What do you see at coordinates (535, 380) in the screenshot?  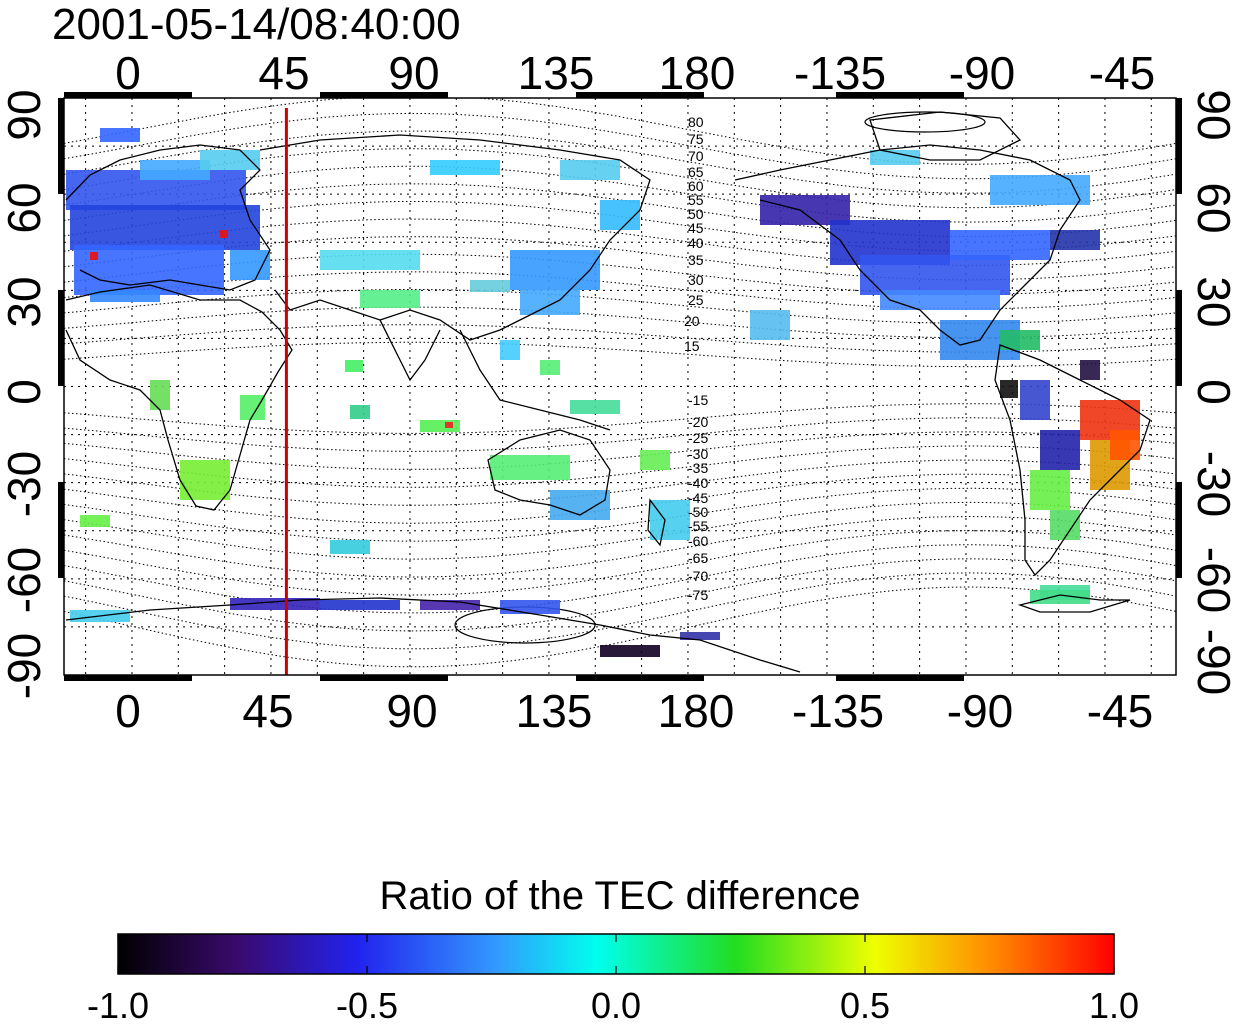 I see `coastline-se-asia` at bounding box center [535, 380].